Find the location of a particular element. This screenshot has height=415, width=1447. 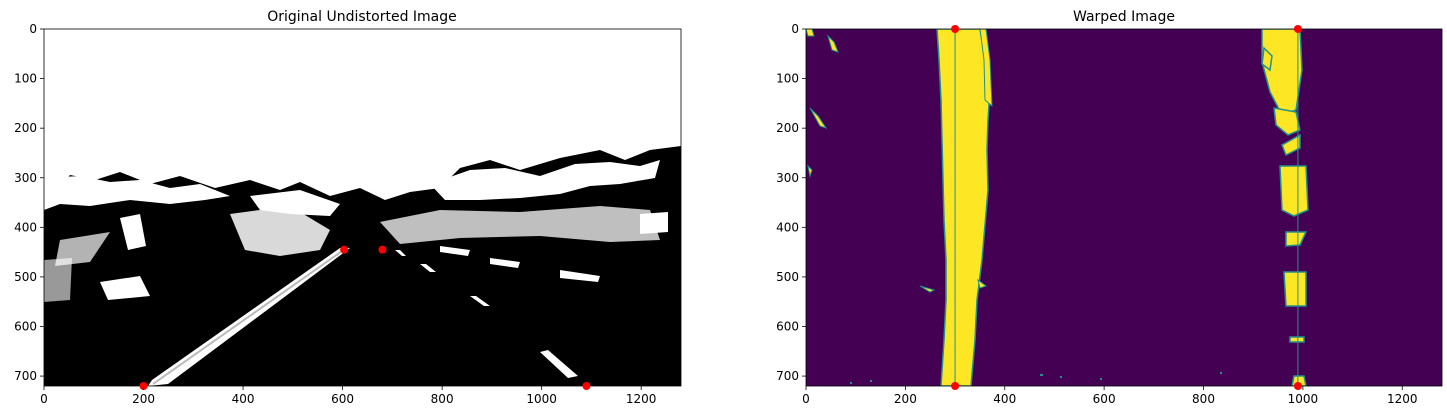

left-image-texture is located at coordinates (356, 231).